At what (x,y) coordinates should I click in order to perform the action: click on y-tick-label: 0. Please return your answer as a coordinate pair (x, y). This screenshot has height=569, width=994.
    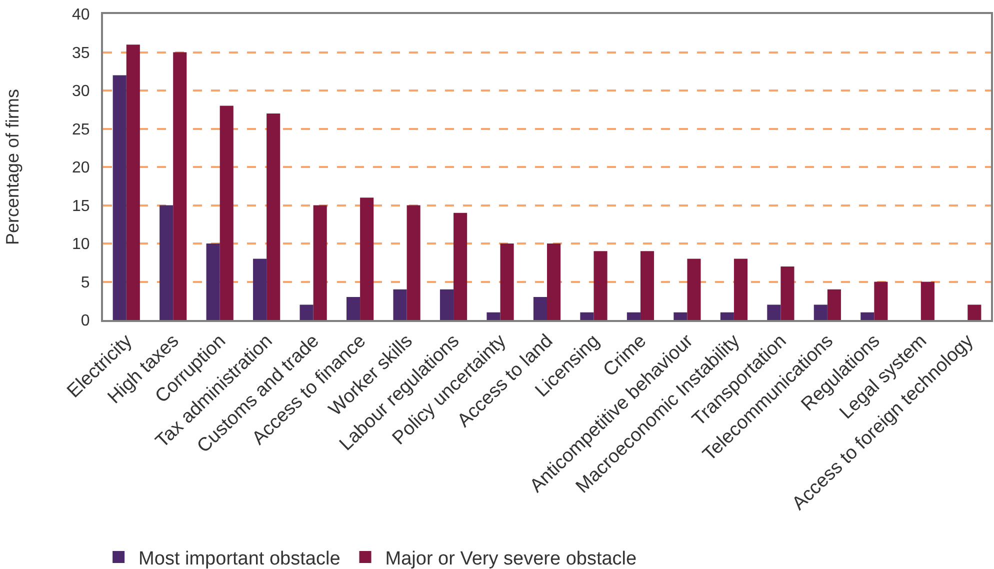
    Looking at the image, I should click on (85, 321).